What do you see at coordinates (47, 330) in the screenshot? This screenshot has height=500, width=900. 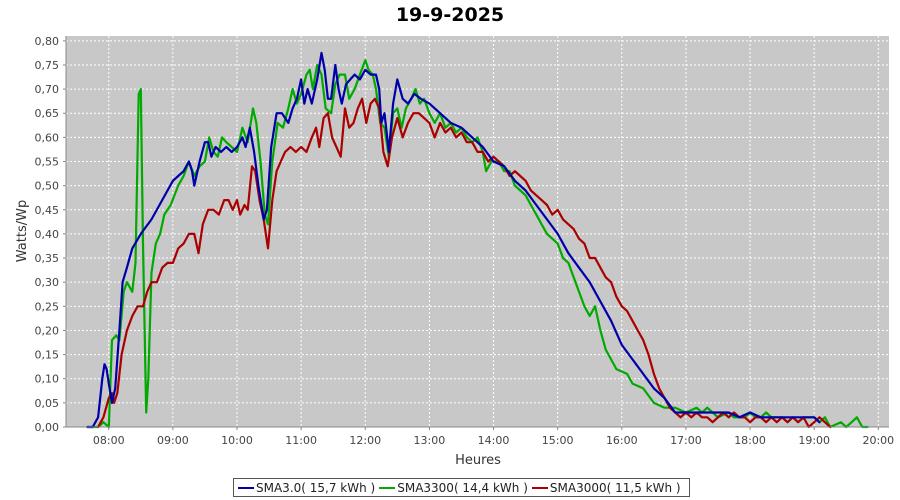 I see `y-tick-label: 0,20` at bounding box center [47, 330].